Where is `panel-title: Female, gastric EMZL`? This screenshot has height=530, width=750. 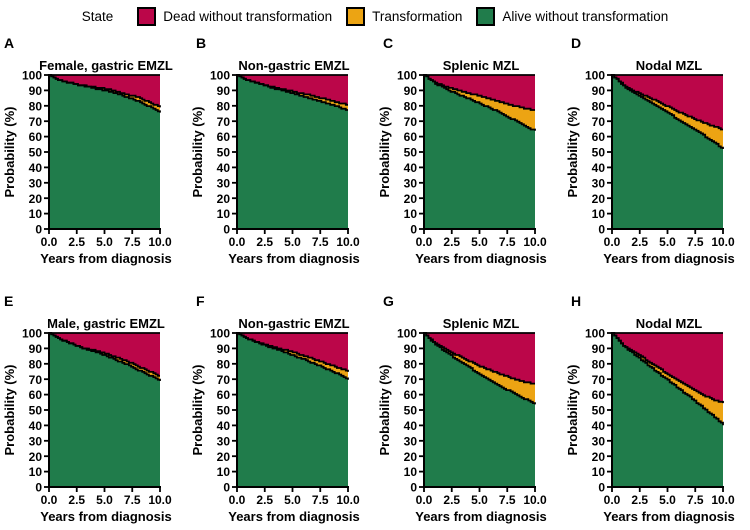
panel-title: Female, gastric EMZL is located at coordinates (106, 65).